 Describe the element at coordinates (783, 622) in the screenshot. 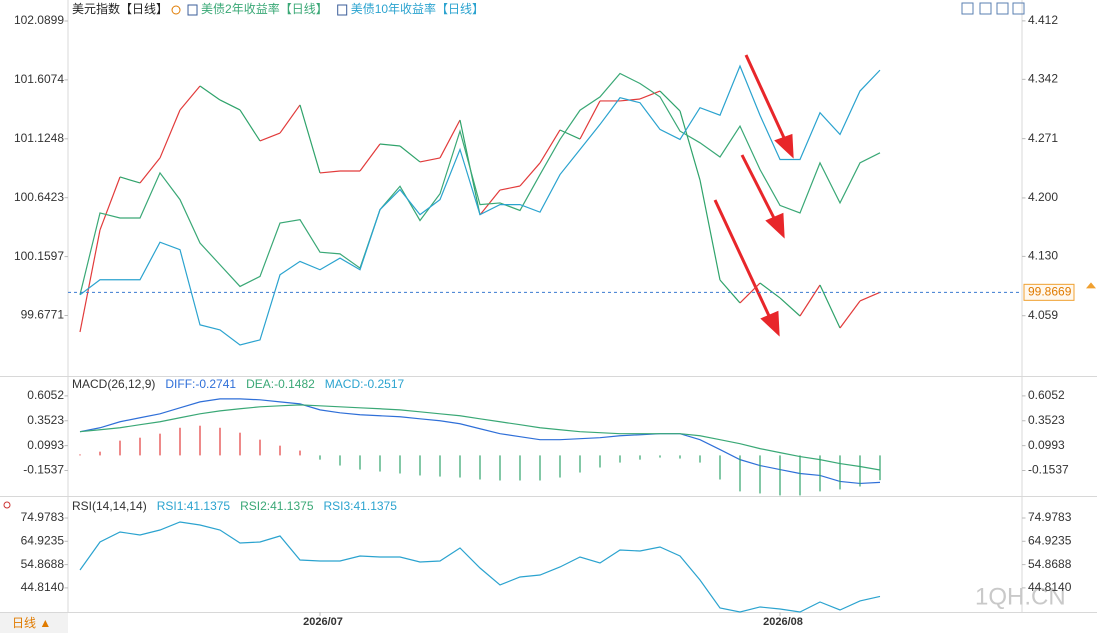

I see `x-tick-label: 2026/08` at that location.